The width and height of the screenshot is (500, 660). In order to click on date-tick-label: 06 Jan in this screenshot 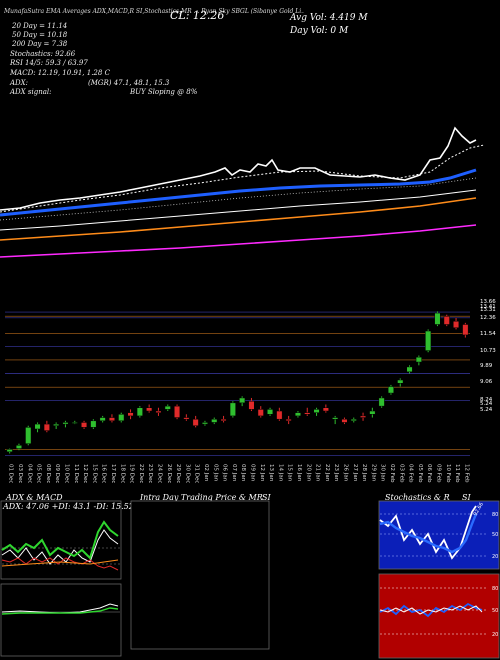, I will do `click(225, 473)`.